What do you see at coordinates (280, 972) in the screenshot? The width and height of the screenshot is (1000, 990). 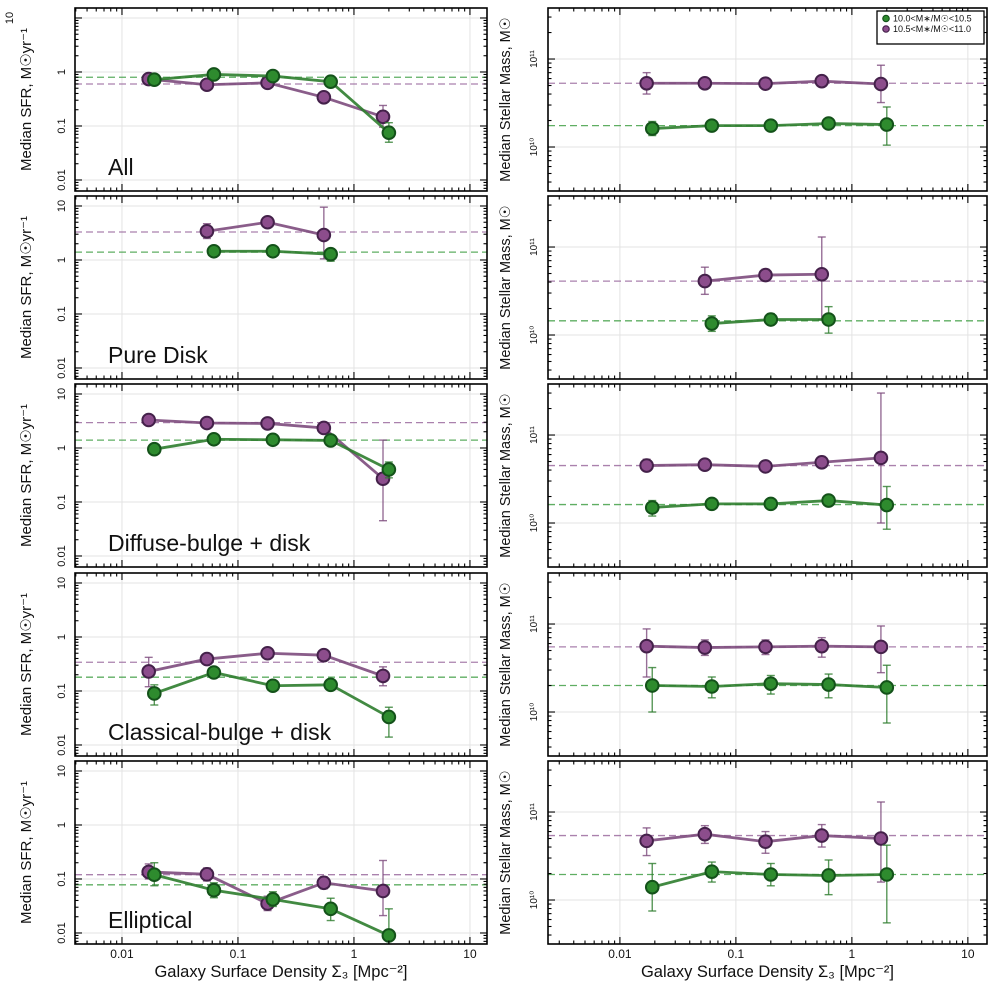 I see `x-axis-title: Galaxy Surface Density Σ₃ [Mpc⁻²]` at bounding box center [280, 972].